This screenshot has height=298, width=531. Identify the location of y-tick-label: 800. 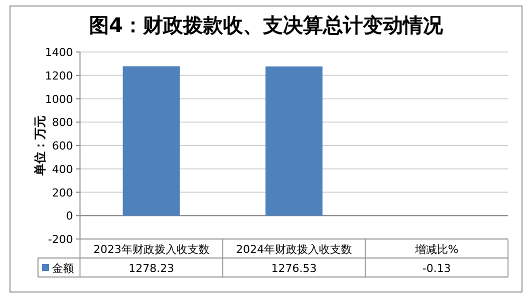
(62, 123).